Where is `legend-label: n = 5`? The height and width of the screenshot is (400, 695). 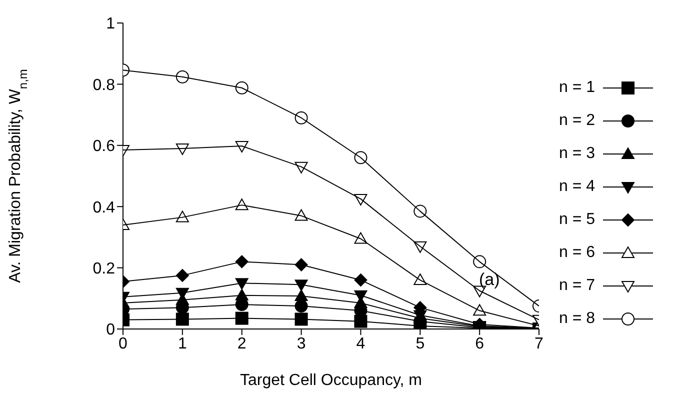
legend-label: n = 5 is located at coordinates (576, 219).